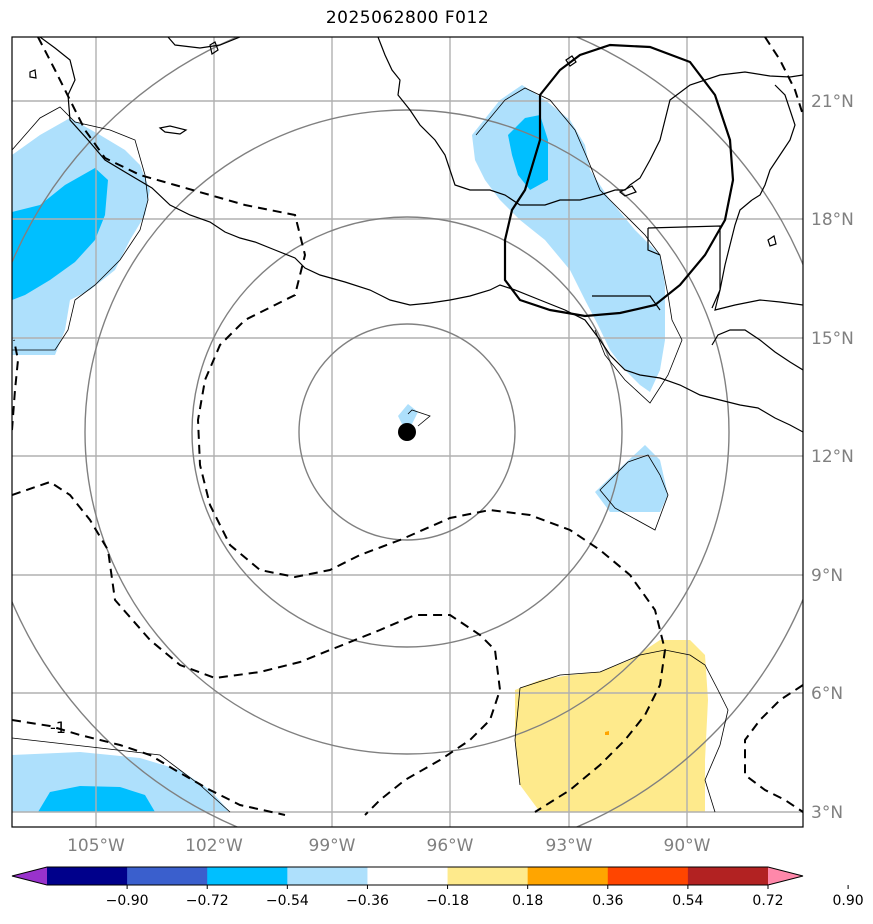  Describe the element at coordinates (619, 180) in the screenshot. I see `bold-contour` at that location.